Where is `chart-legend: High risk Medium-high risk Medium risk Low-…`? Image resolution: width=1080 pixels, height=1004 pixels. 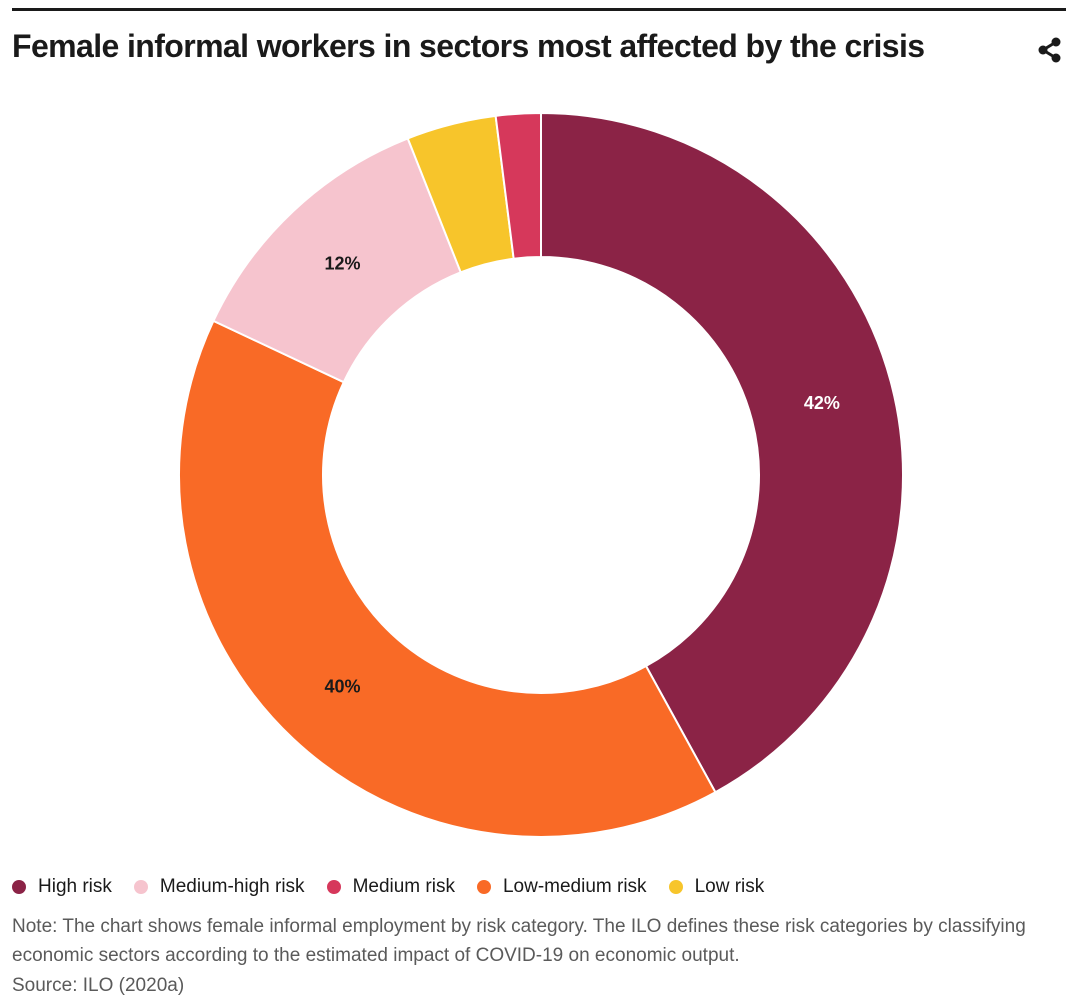 chart-legend: High risk Medium-high risk Medium risk Low-… is located at coordinates (399, 887).